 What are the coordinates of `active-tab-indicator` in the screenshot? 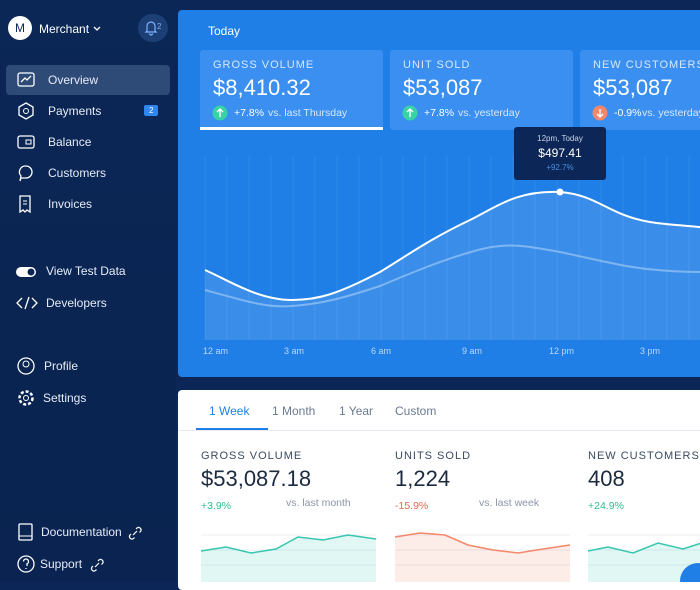 It's located at (232, 429).